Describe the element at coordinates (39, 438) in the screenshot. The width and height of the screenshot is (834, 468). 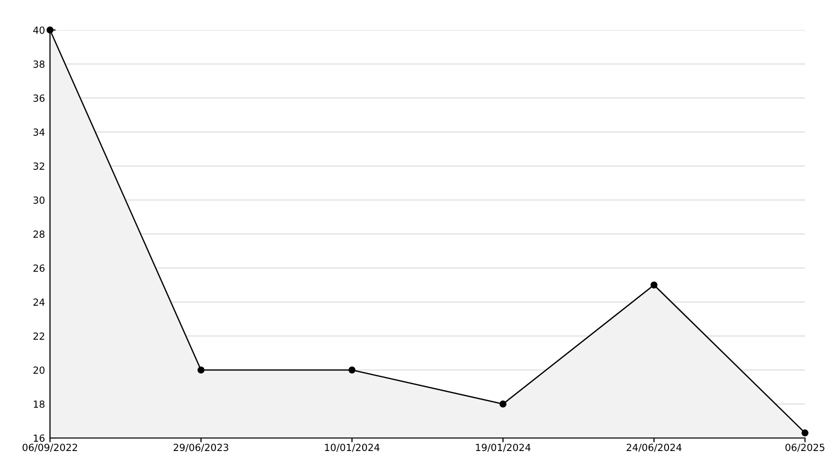
I see `y-tick-label: 16` at that location.